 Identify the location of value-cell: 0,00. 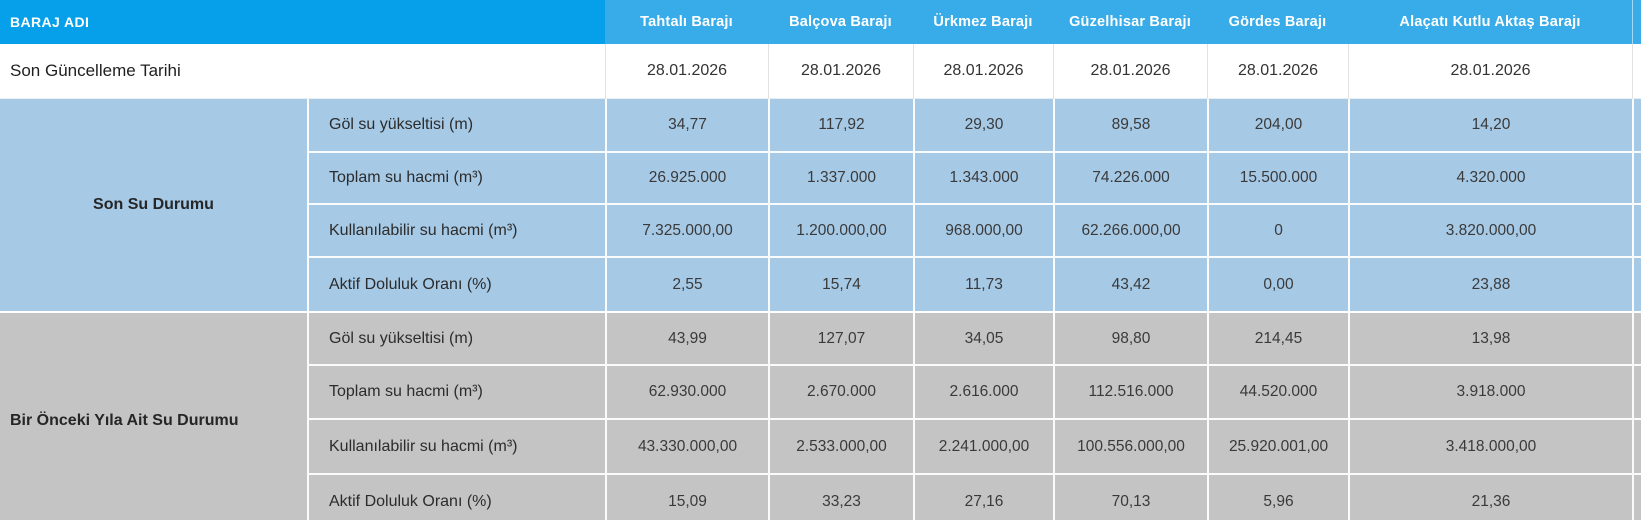
(1277, 283).